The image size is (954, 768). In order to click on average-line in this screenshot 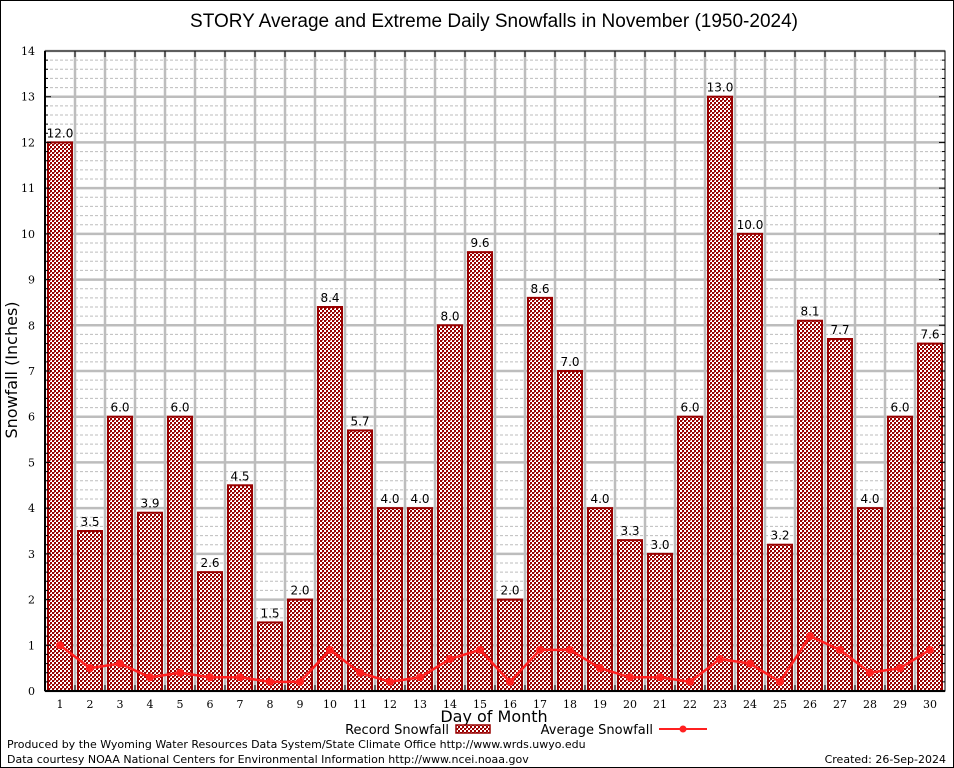, I will do `click(495, 659)`.